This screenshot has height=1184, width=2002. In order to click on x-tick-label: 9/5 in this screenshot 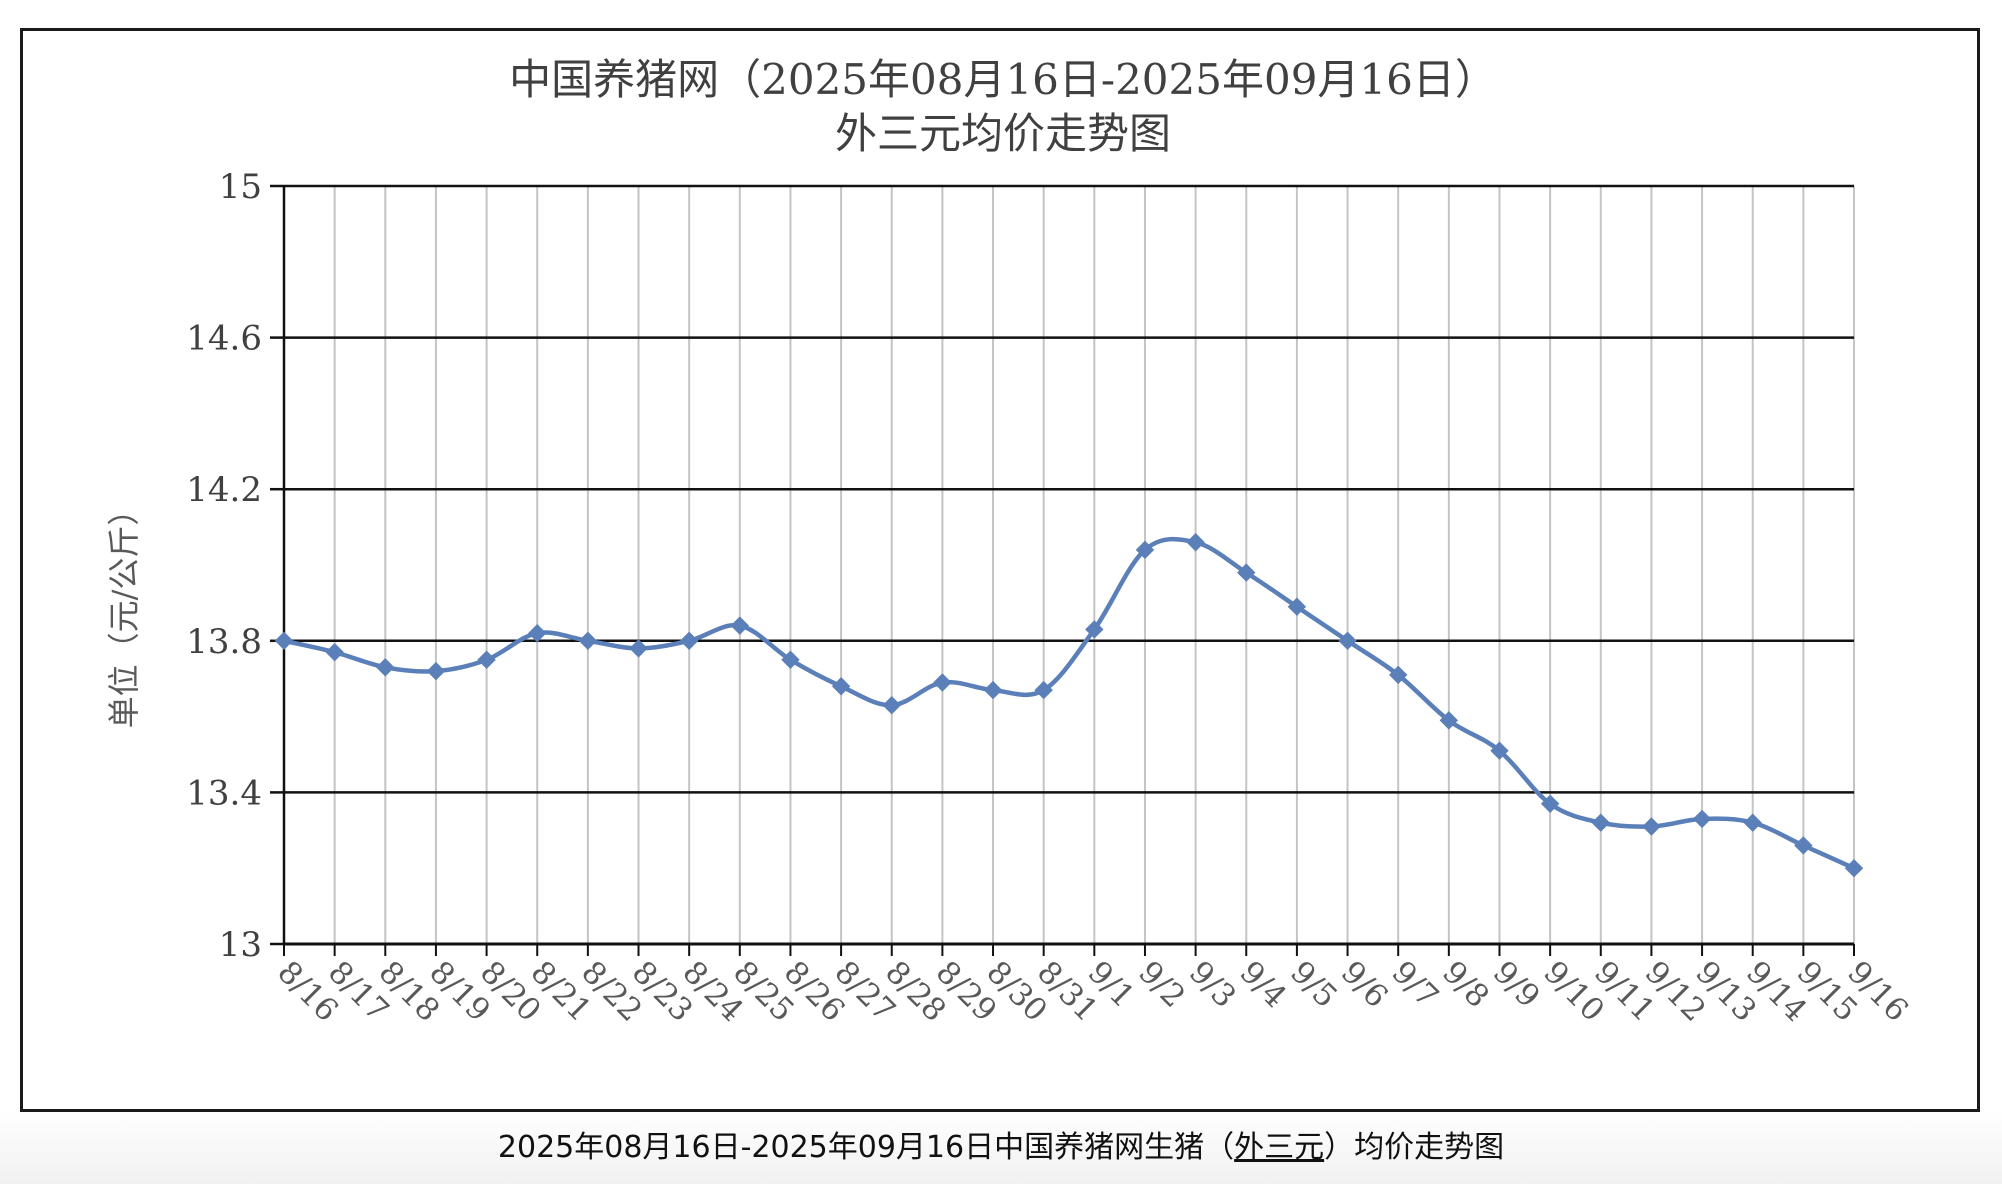, I will do `click(1313, 984)`.